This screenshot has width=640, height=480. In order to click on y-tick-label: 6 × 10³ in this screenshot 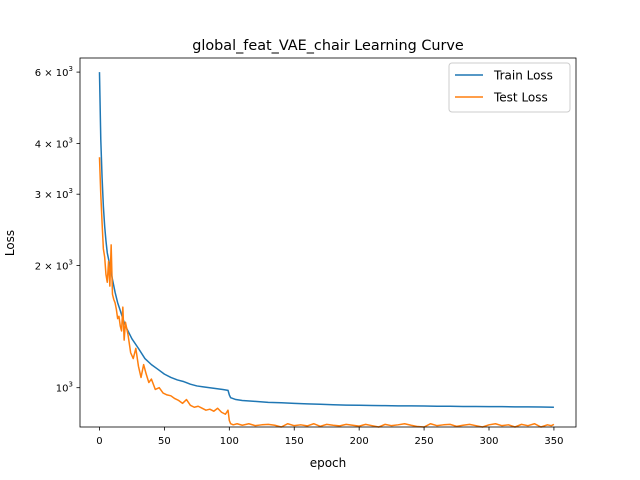, I will do `click(54, 72)`.